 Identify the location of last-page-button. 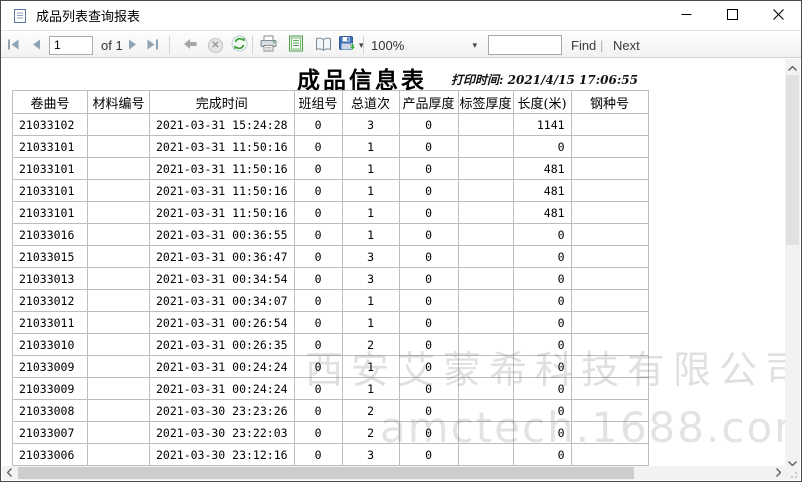
(152, 45).